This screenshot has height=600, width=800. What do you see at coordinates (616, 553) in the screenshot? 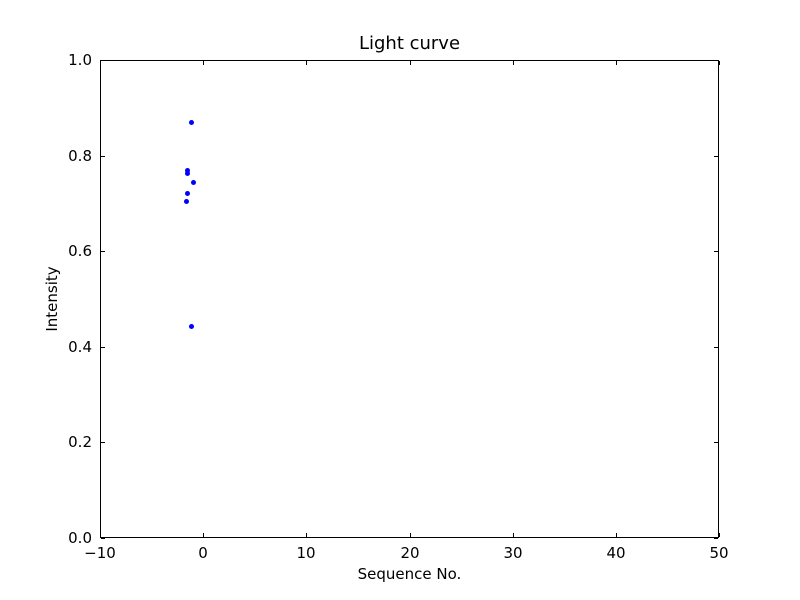
I see `x-tick-label: 40` at bounding box center [616, 553].